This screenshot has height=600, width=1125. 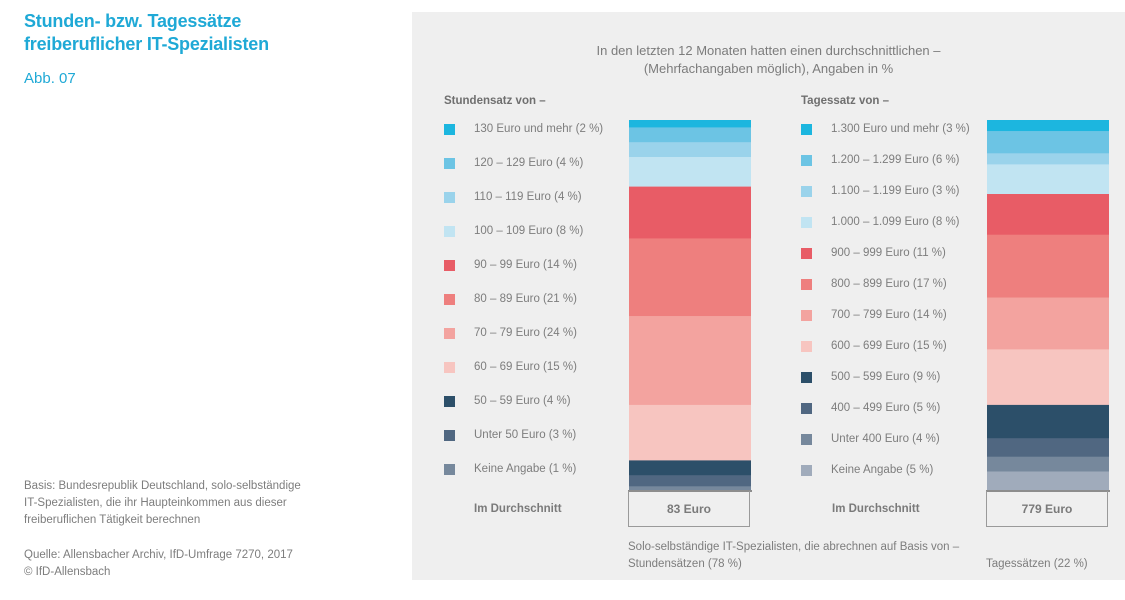 What do you see at coordinates (112, 520) in the screenshot?
I see `basis-line-3: freiberuflichen Tätigkeit berechnen` at bounding box center [112, 520].